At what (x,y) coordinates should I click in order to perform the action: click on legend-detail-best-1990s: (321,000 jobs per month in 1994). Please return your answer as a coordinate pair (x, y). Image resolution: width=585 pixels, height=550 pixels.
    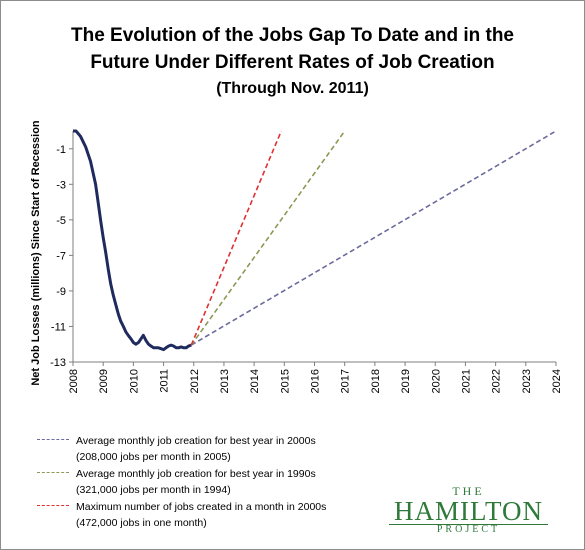
    Looking at the image, I should click on (153, 490).